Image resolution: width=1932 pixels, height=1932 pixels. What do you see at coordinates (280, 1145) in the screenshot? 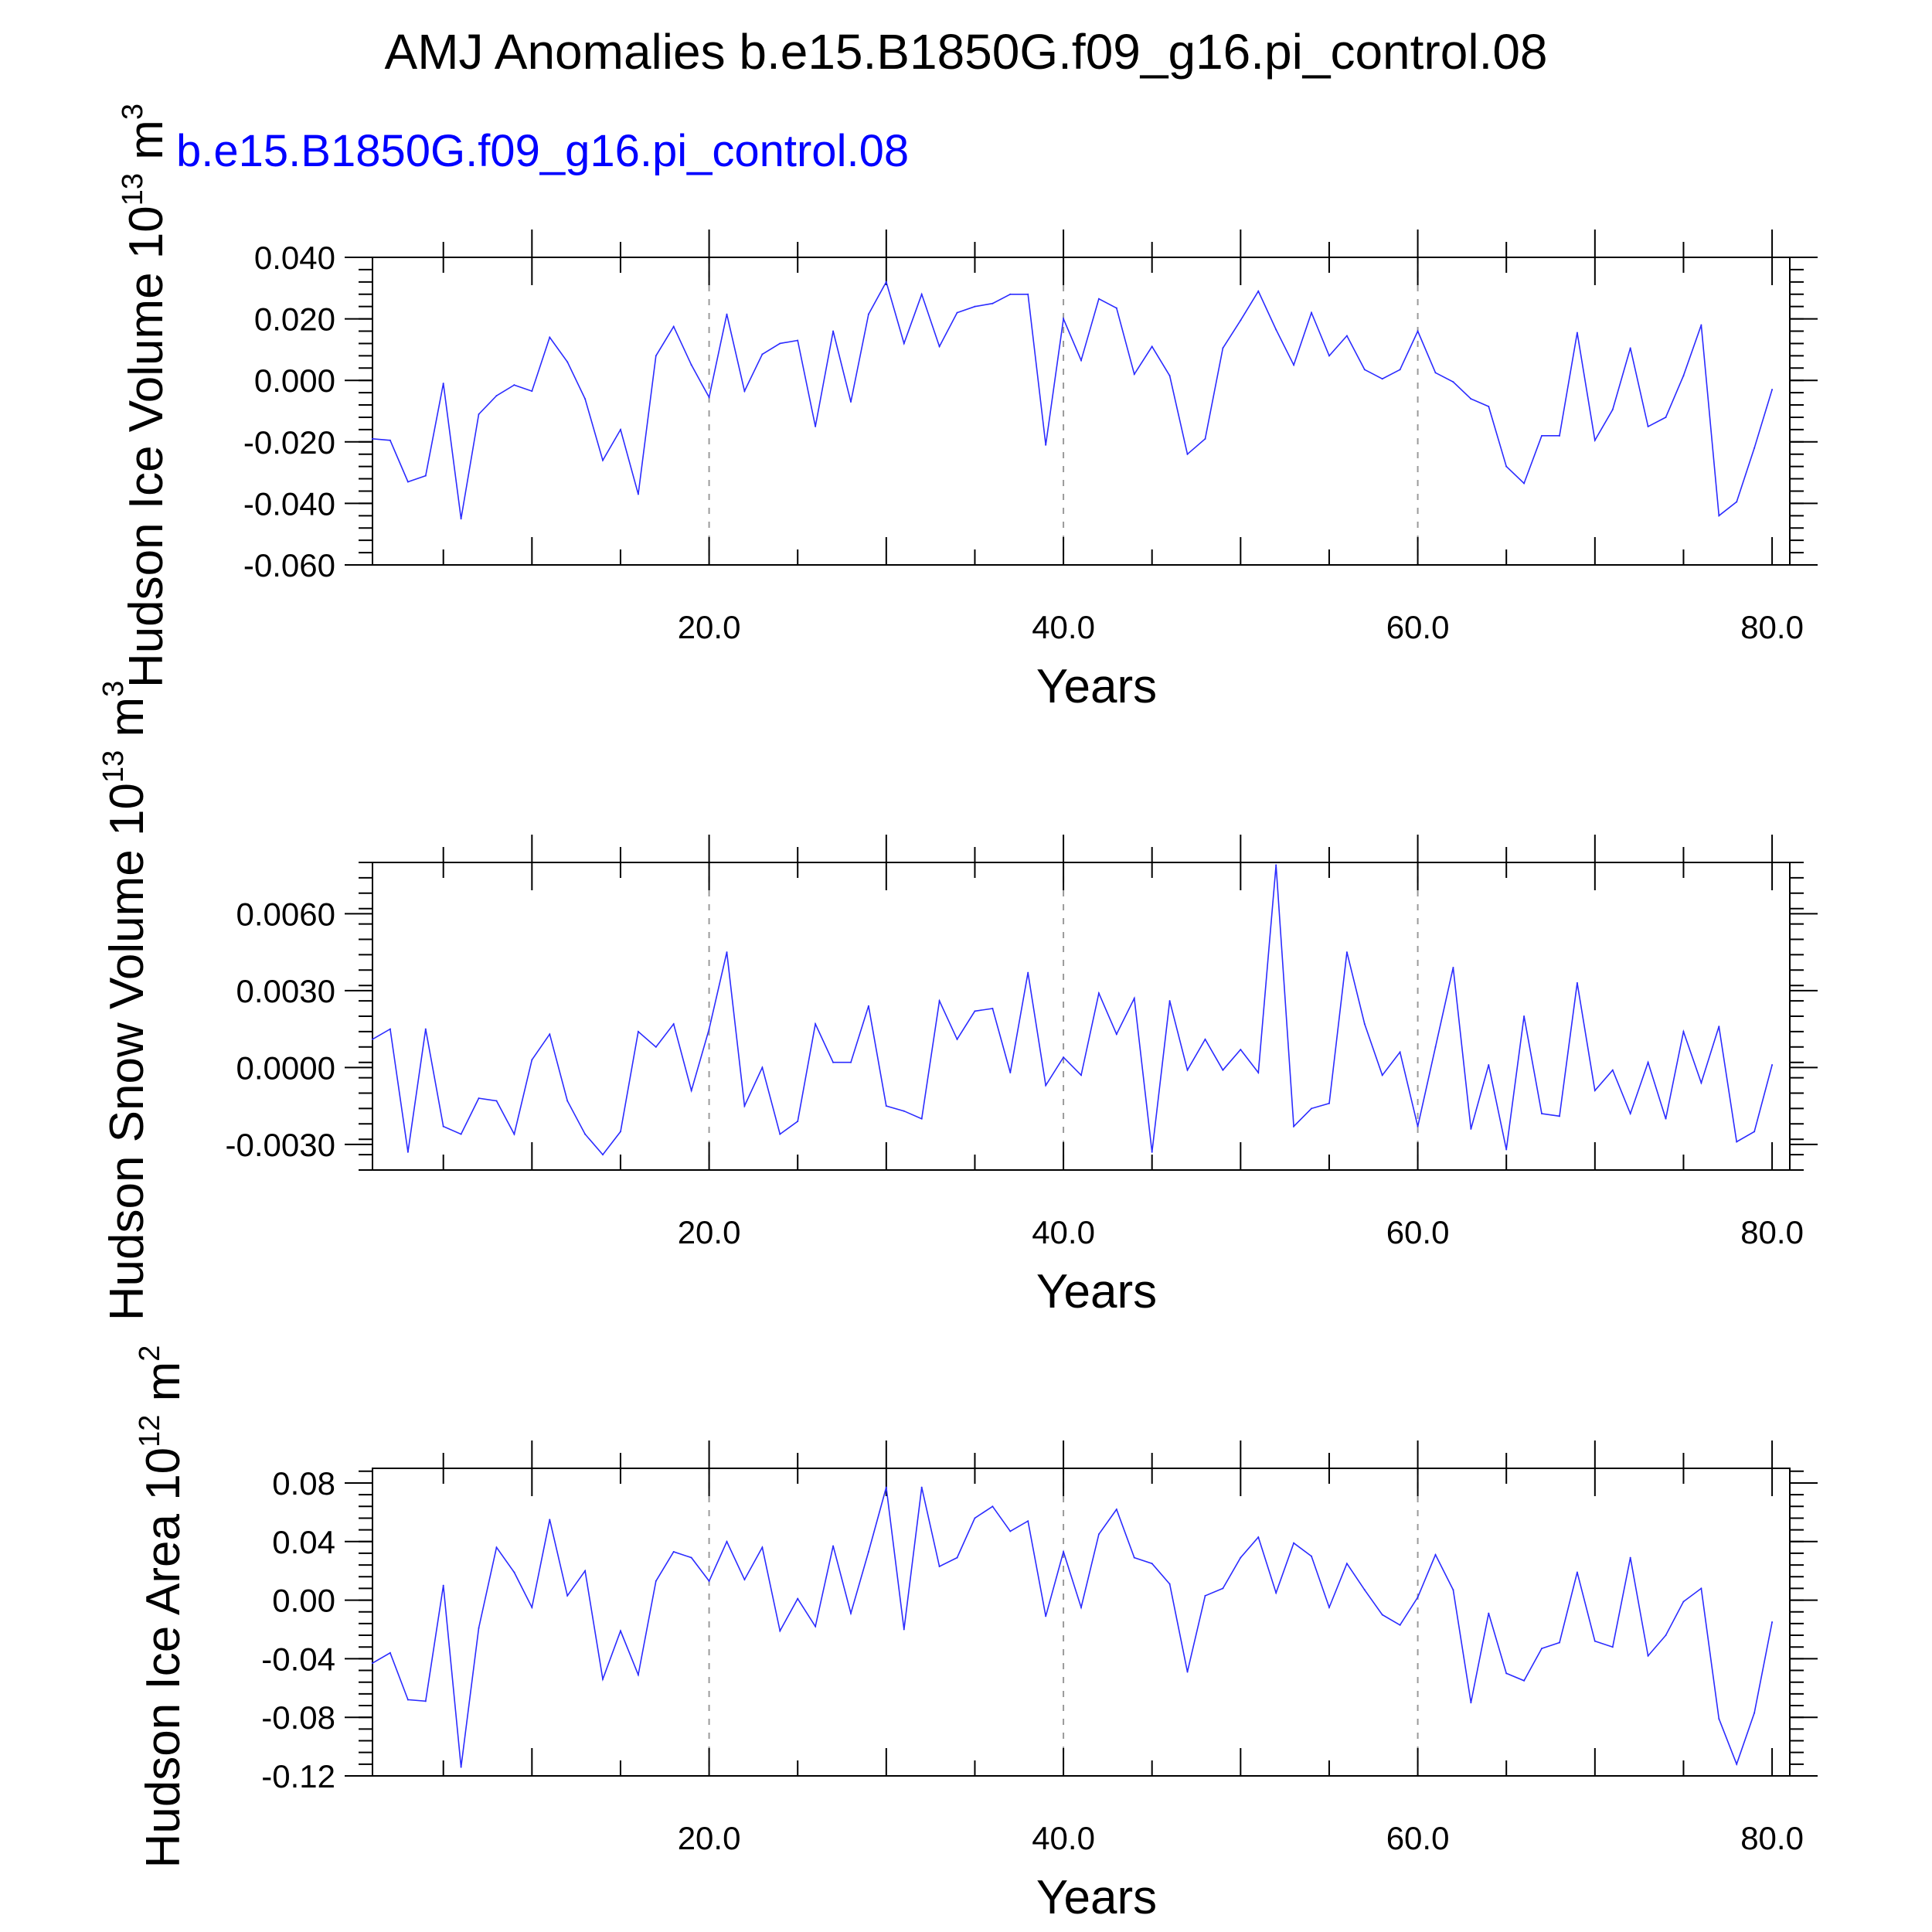
I see `y-tick-label: -0.0030` at bounding box center [280, 1145].